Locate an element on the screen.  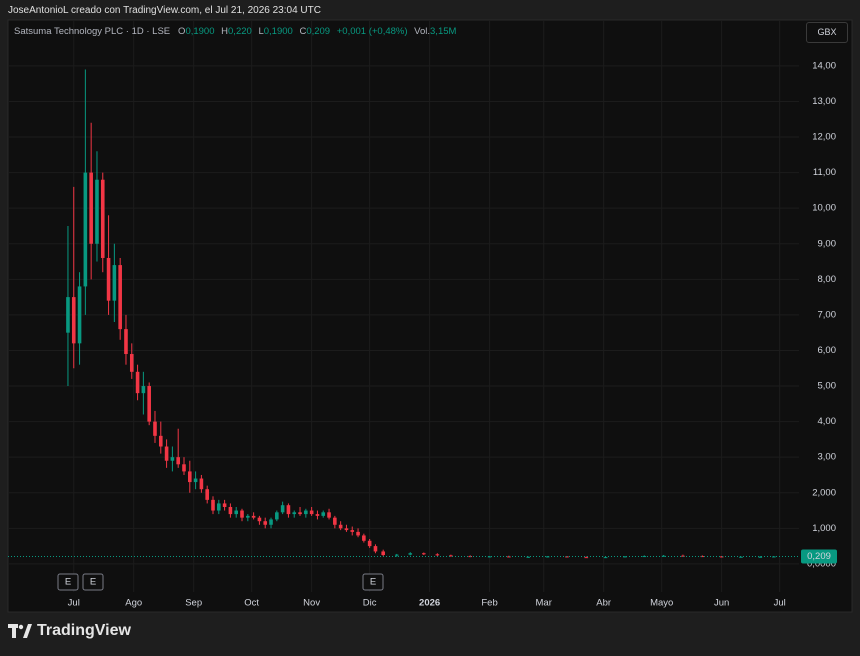
y-tick-label: 5,00 is located at coordinates (827, 386).